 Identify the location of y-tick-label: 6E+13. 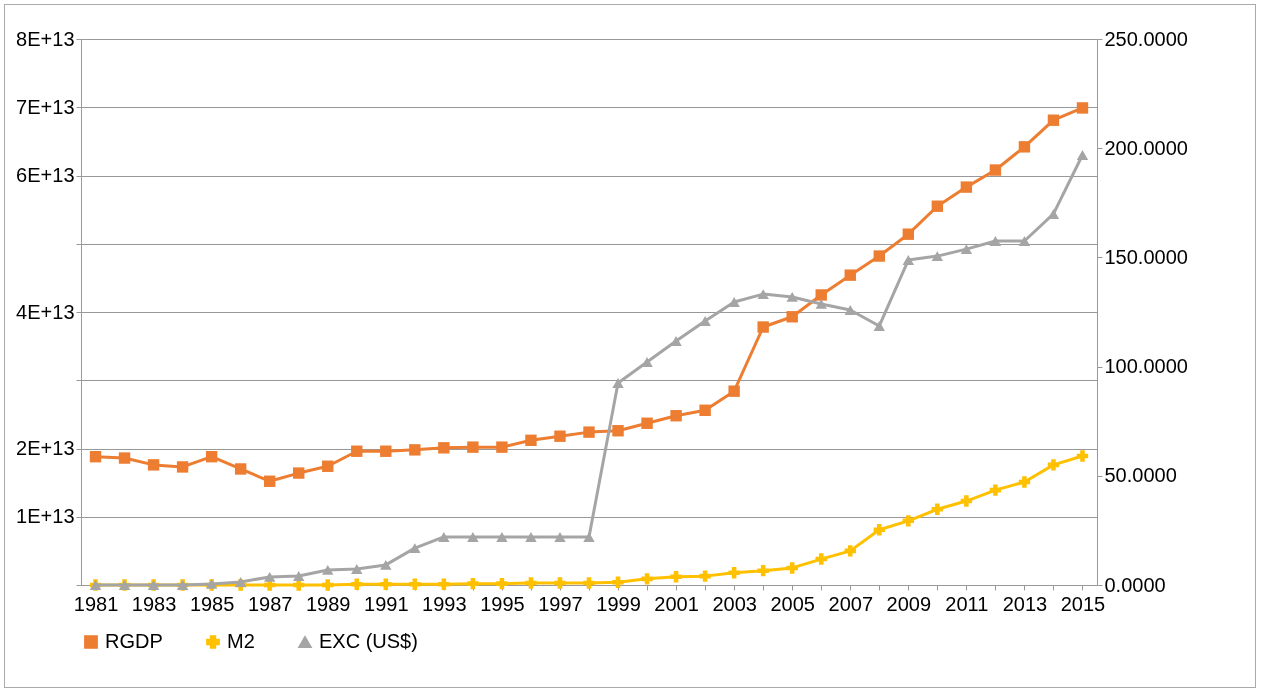
(45, 175).